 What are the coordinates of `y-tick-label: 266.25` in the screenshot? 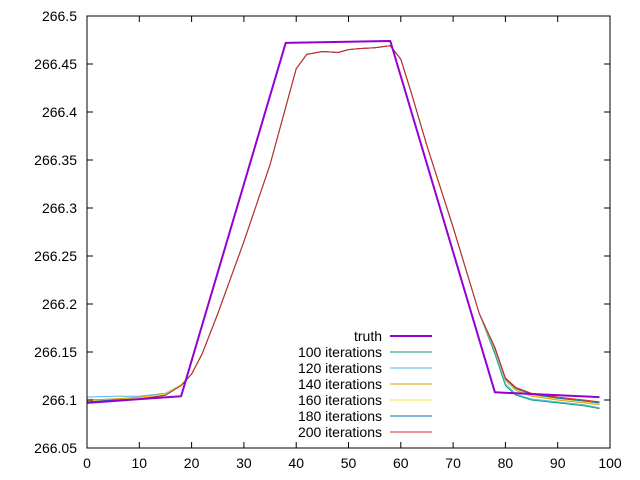 It's located at (55, 256).